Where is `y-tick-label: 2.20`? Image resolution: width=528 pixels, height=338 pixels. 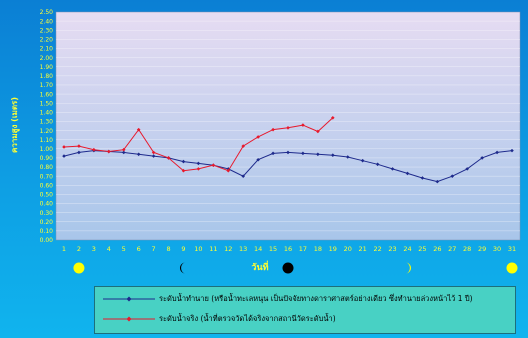
y-tick-label: 2.20 is located at coordinates (47, 40).